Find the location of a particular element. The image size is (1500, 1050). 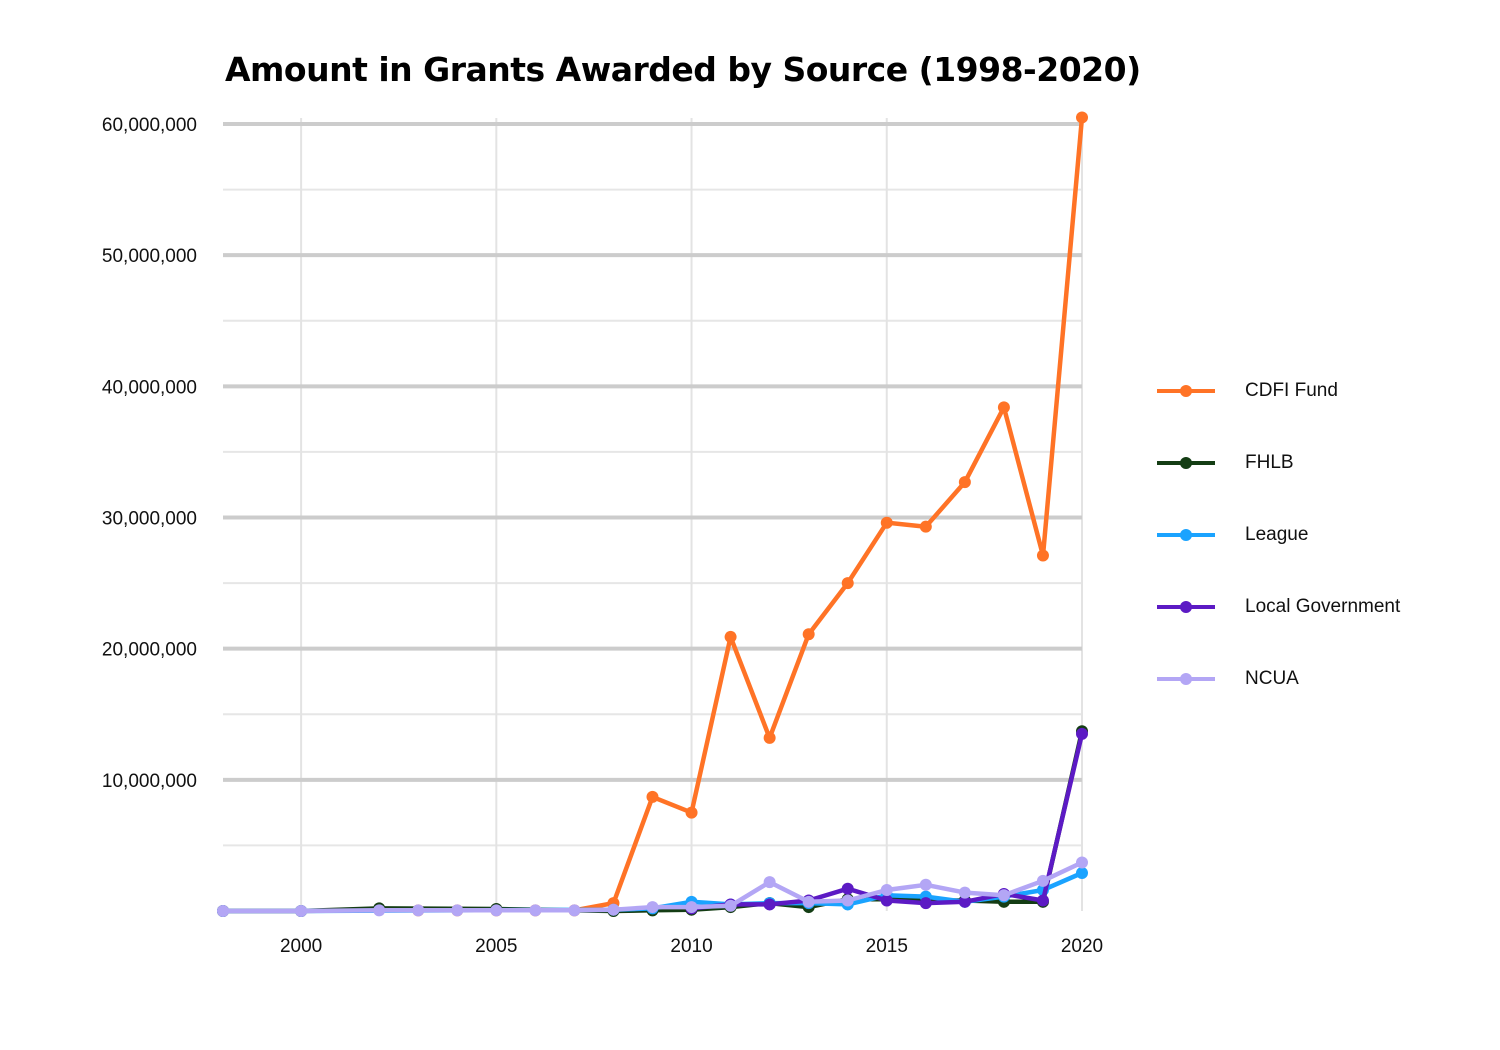

legend-label: NCUA is located at coordinates (1272, 678).